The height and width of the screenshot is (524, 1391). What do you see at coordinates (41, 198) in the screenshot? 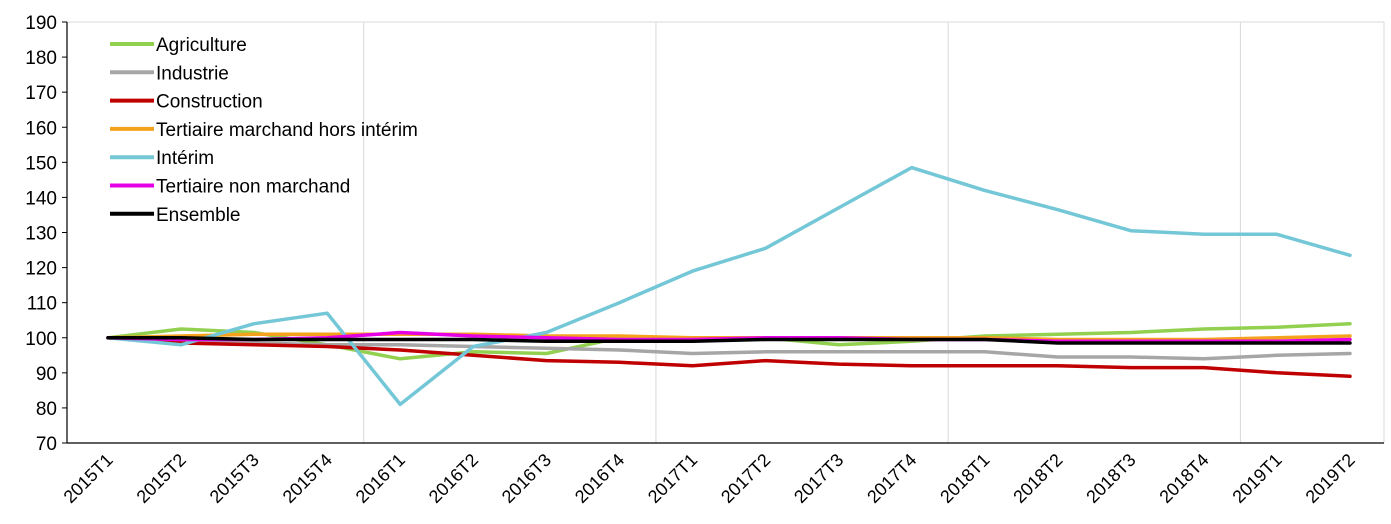
I see `y-tick-label: 140` at bounding box center [41, 198].